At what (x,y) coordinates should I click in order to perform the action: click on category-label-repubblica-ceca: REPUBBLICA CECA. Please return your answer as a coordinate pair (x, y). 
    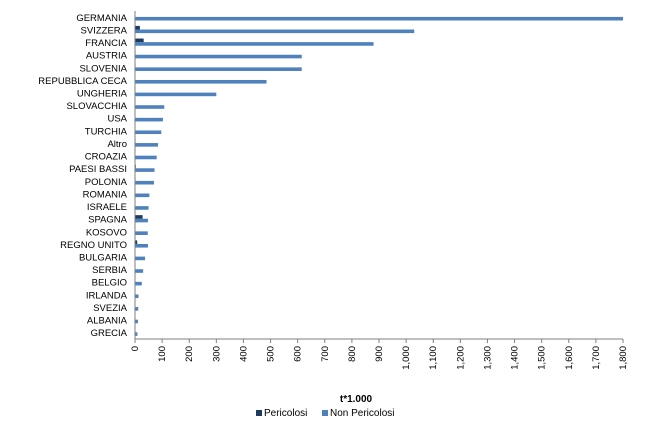
    Looking at the image, I should click on (82, 81).